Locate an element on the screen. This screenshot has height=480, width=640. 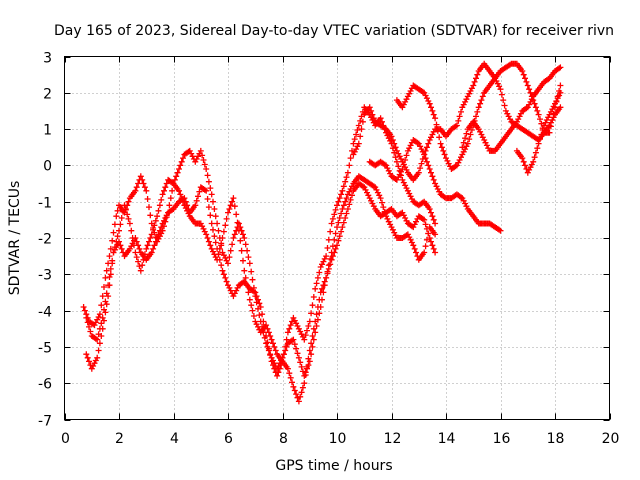
y-tick-label: -6 is located at coordinates (45, 385).